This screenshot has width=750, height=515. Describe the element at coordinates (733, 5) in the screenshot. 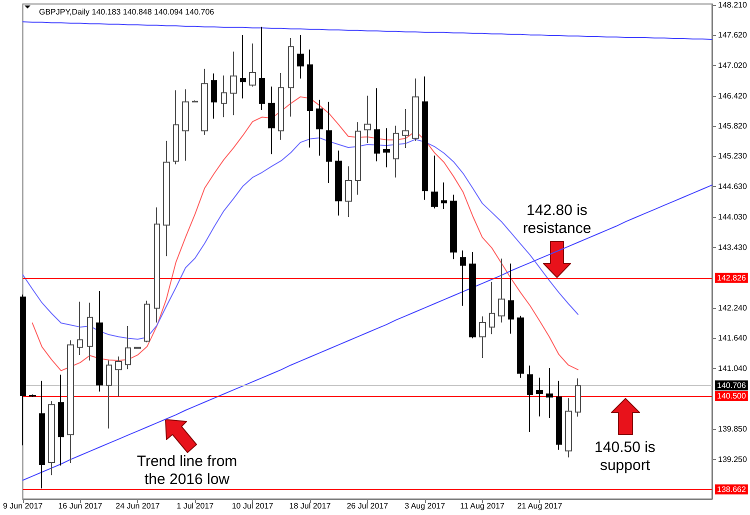

I see `y-tick-label: 148.210` at that location.